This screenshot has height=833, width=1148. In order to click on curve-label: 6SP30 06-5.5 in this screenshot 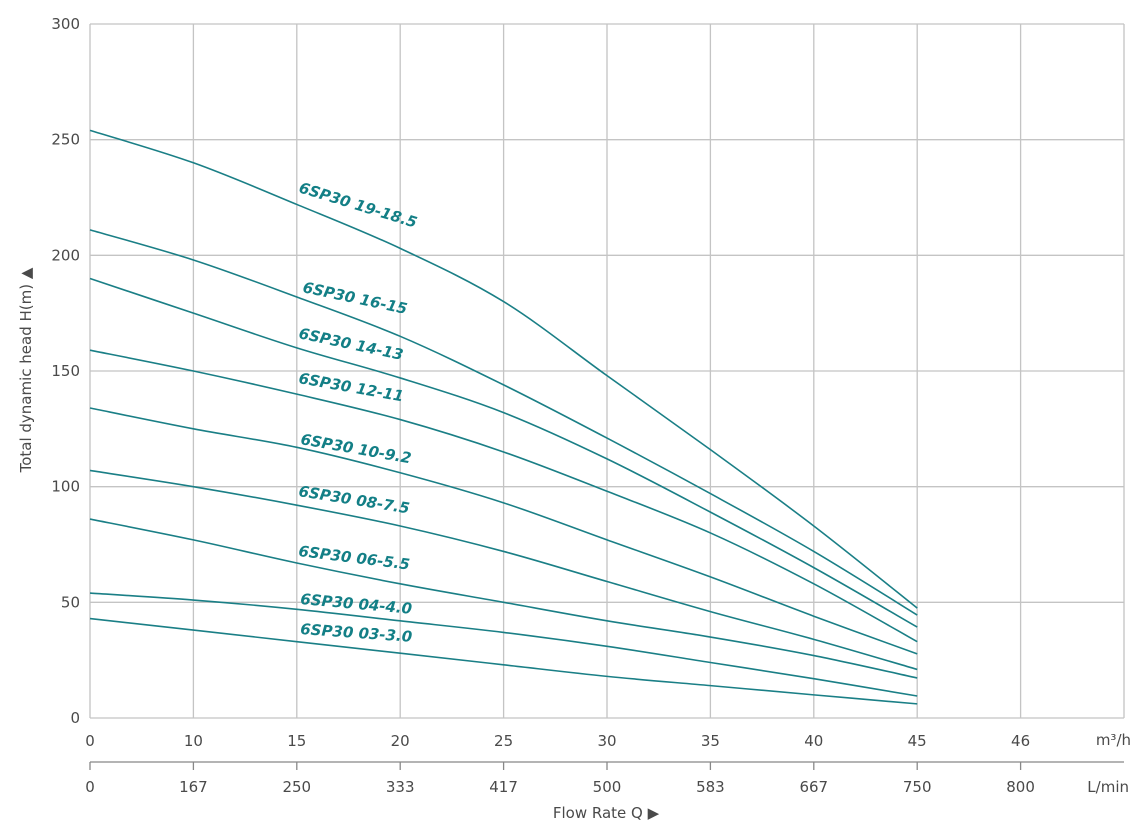, I will do `click(354, 558)`.